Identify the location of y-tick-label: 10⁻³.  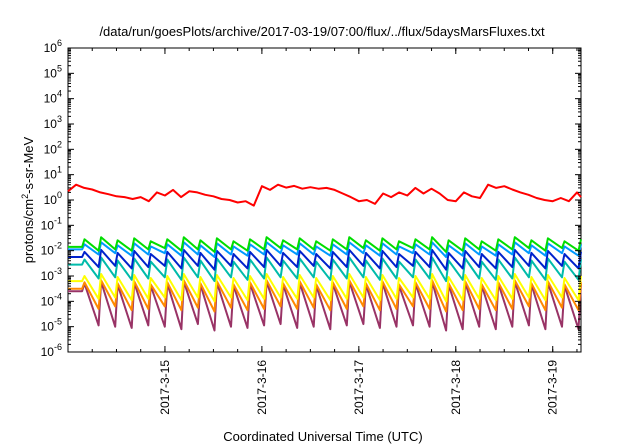
(51, 274).